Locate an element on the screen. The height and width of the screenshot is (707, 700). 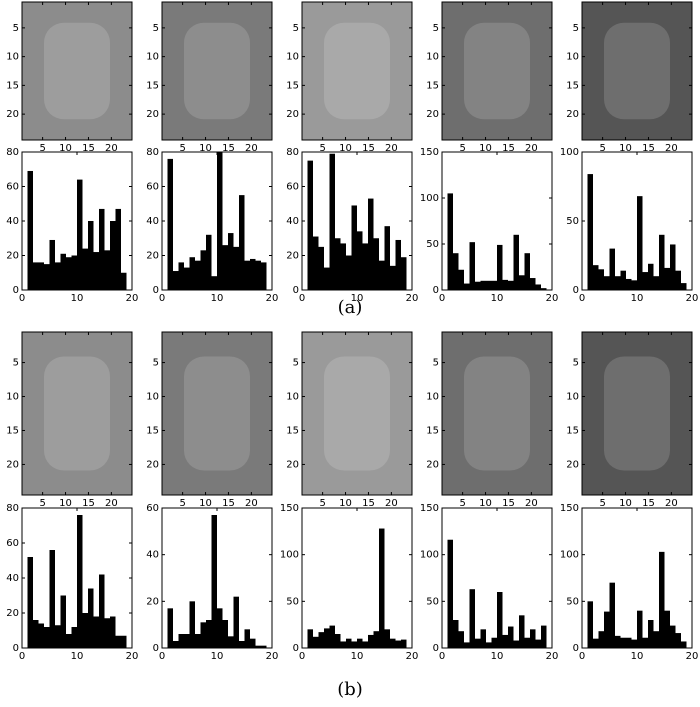
caption: (a) is located at coordinates (350, 307).